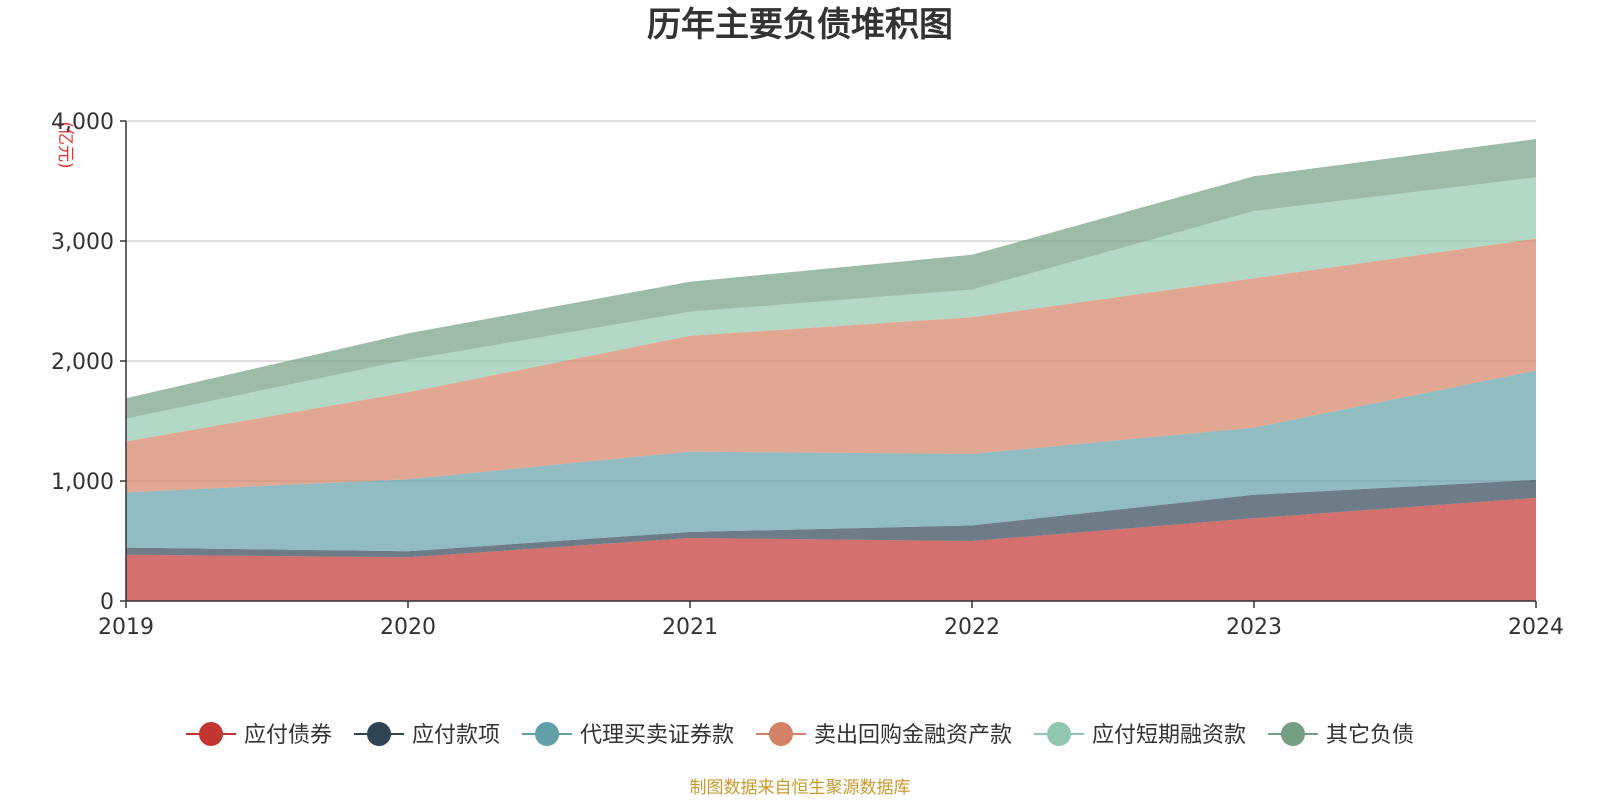 This screenshot has width=1600, height=800. Describe the element at coordinates (1370, 735) in the screenshot. I see `legend-label: 其它负债` at that location.